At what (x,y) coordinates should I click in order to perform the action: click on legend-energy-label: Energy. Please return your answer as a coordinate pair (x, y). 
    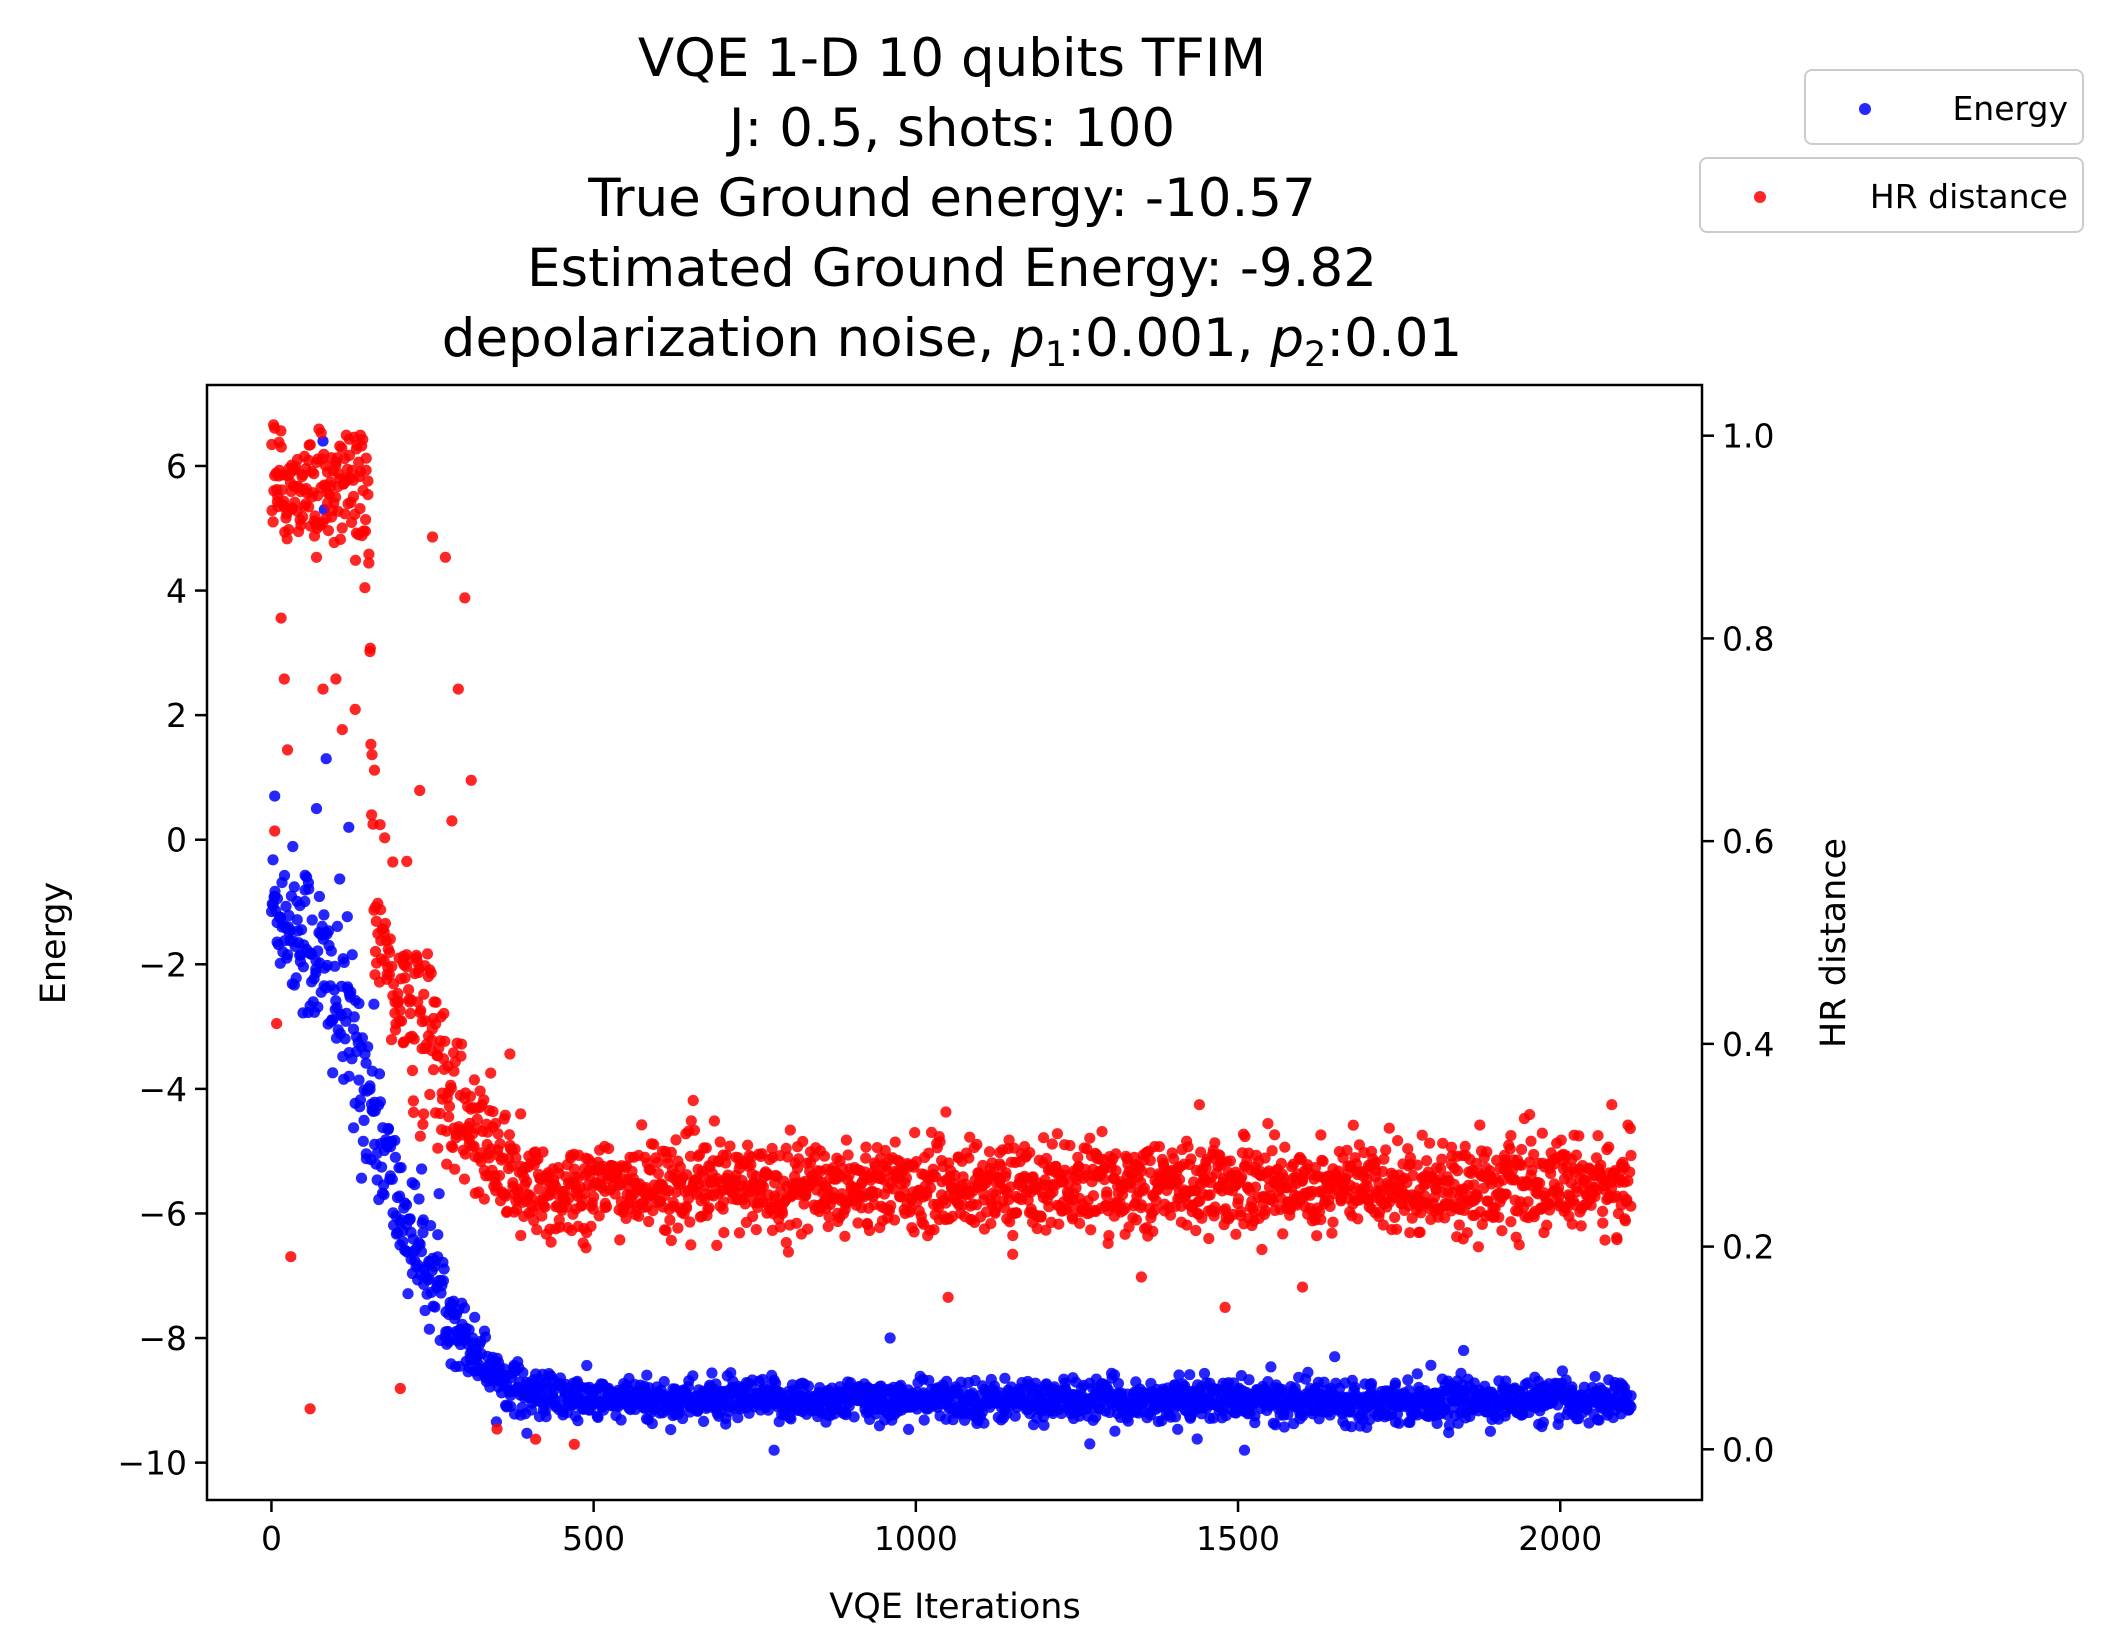
    Looking at the image, I should click on (2010, 108).